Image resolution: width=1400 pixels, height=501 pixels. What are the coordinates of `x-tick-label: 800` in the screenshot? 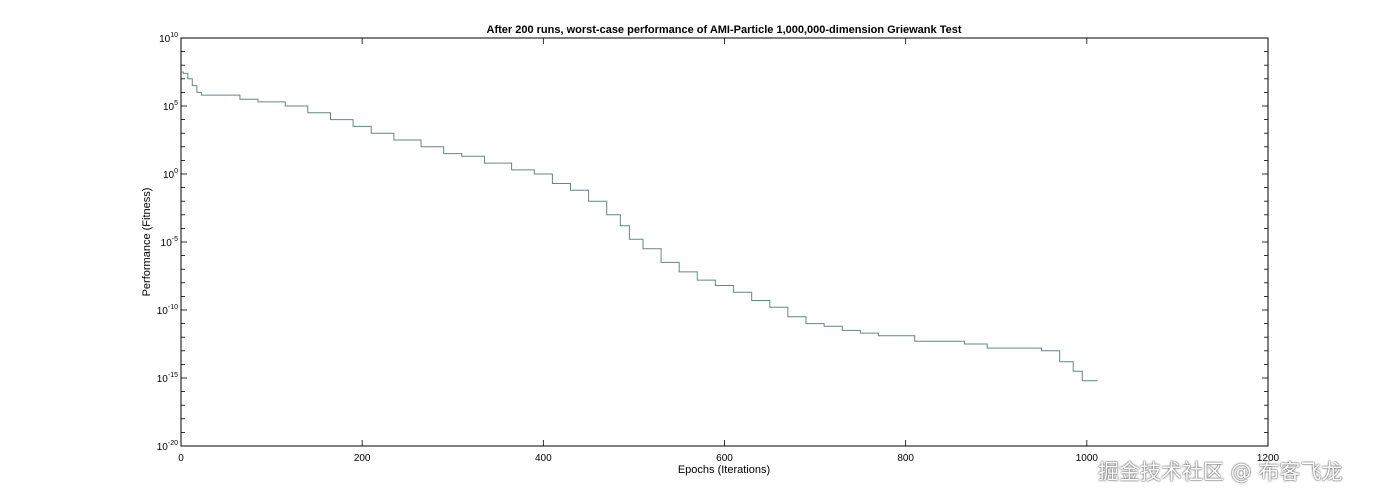 It's located at (905, 458).